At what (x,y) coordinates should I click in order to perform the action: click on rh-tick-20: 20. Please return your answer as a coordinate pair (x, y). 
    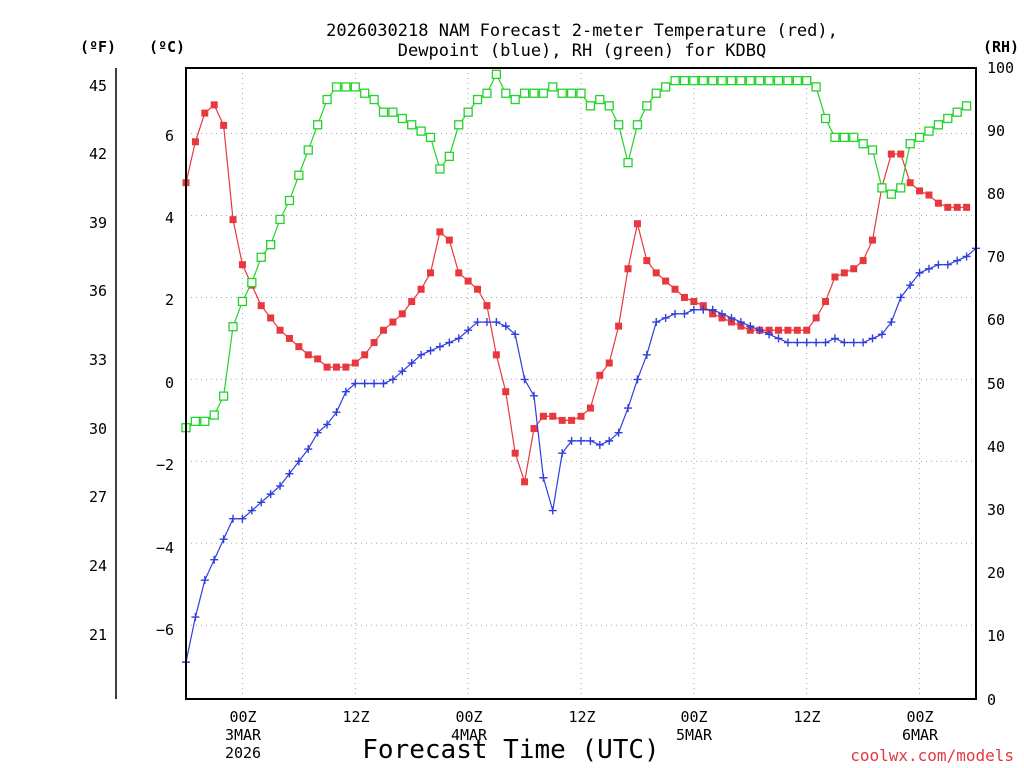
    Looking at the image, I should click on (996, 573).